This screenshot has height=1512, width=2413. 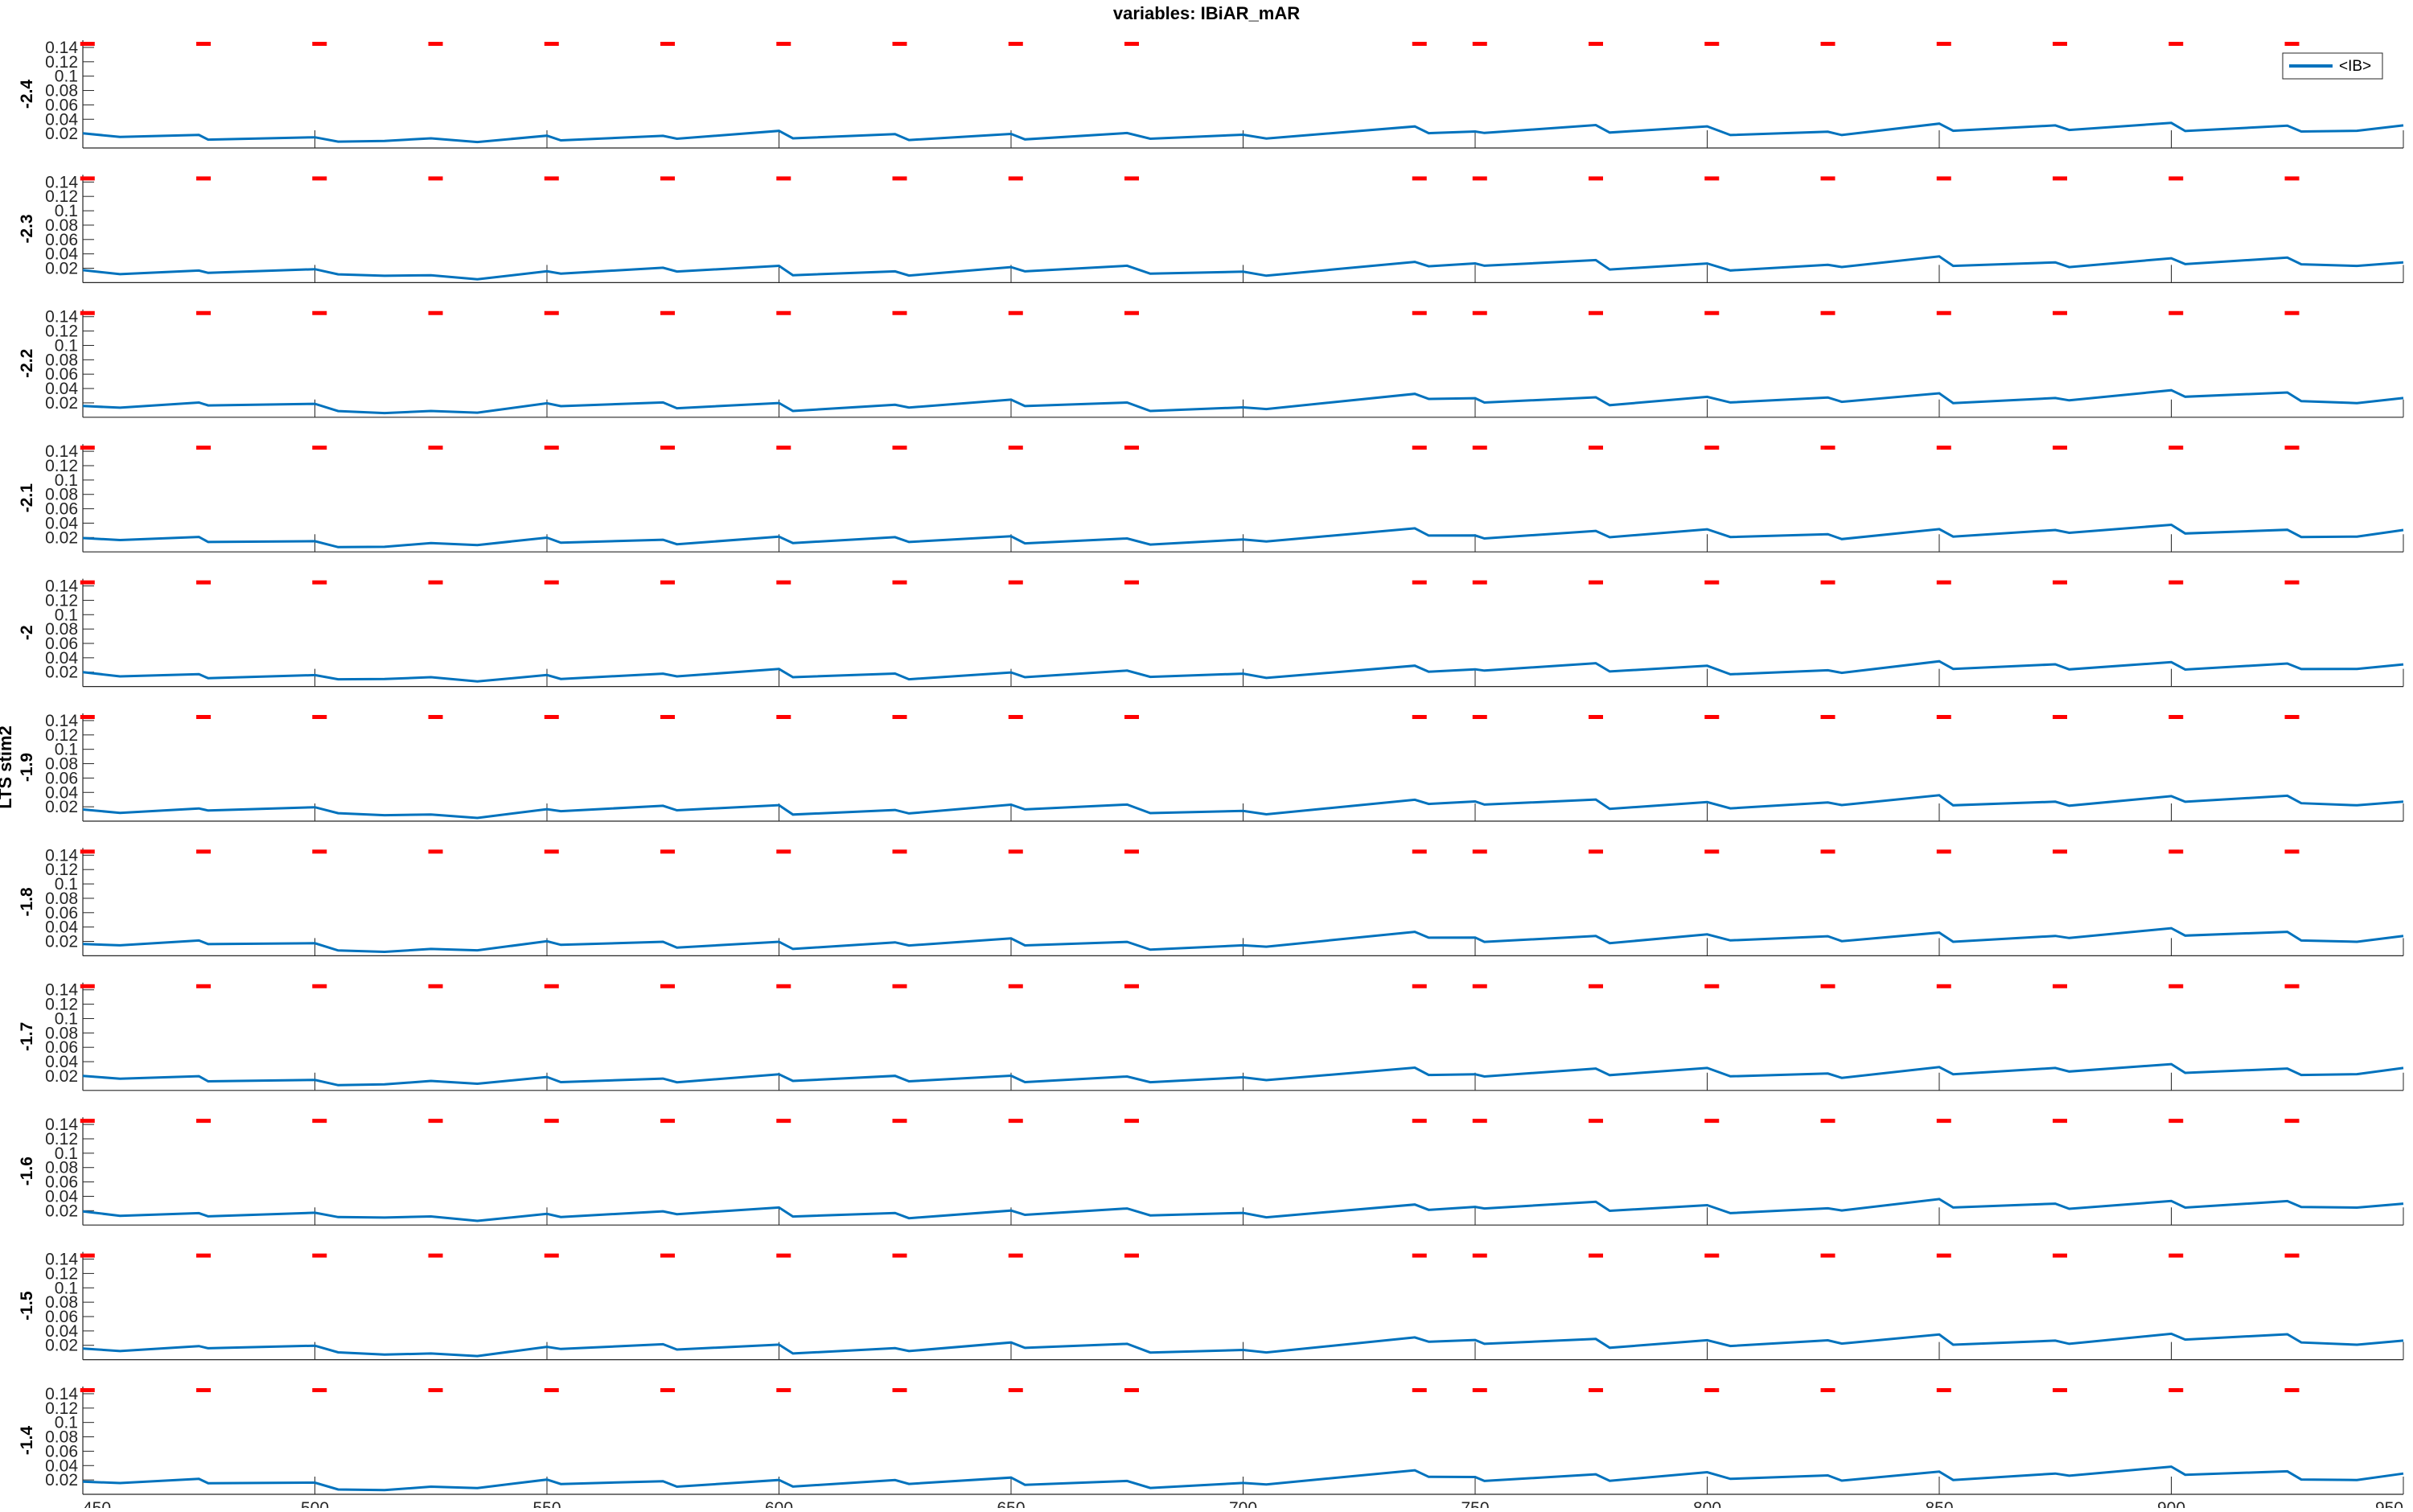 I want to click on shared-ylabel: LTS stim2, so click(x=8, y=767).